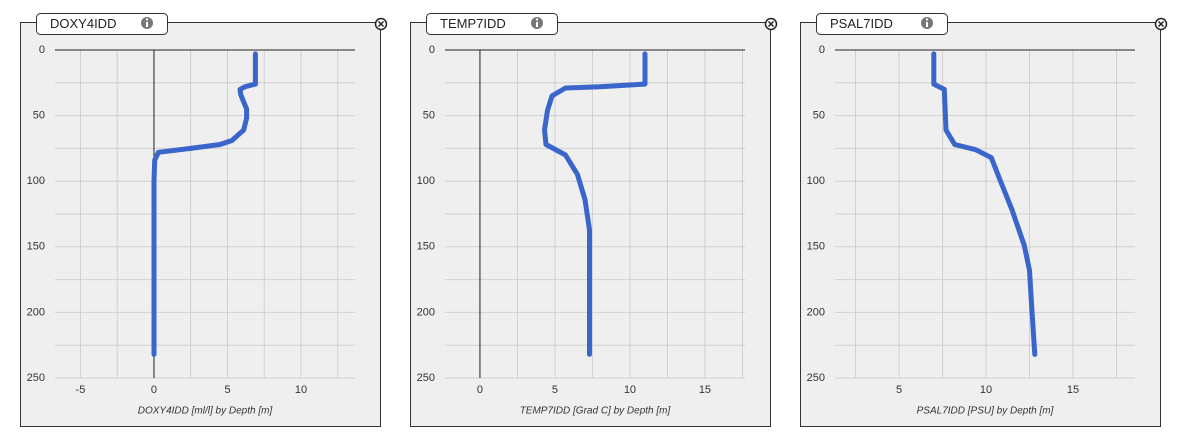  What do you see at coordinates (595, 411) in the screenshot?
I see `x-axis-label: TEMP7IDD [Grad C] by Depth [m]` at bounding box center [595, 411].